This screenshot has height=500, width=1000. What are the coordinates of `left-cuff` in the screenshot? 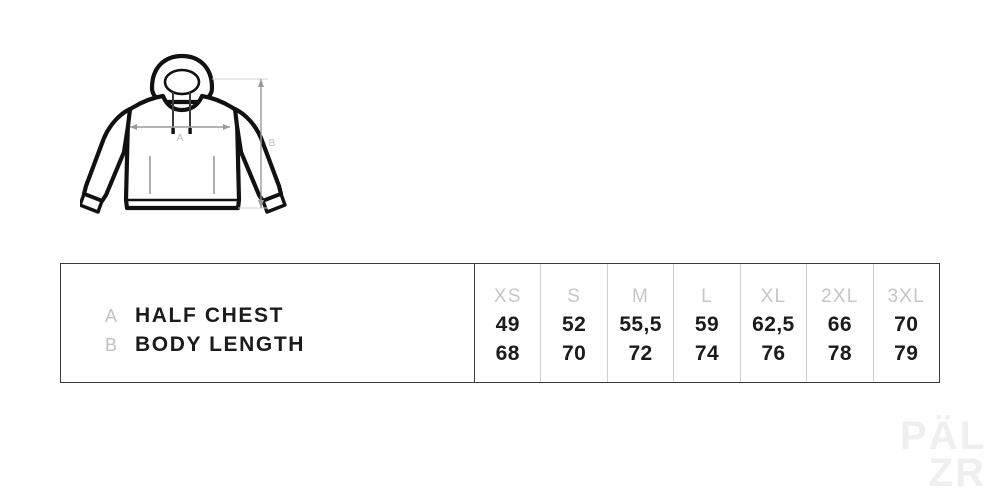 It's located at (92, 203).